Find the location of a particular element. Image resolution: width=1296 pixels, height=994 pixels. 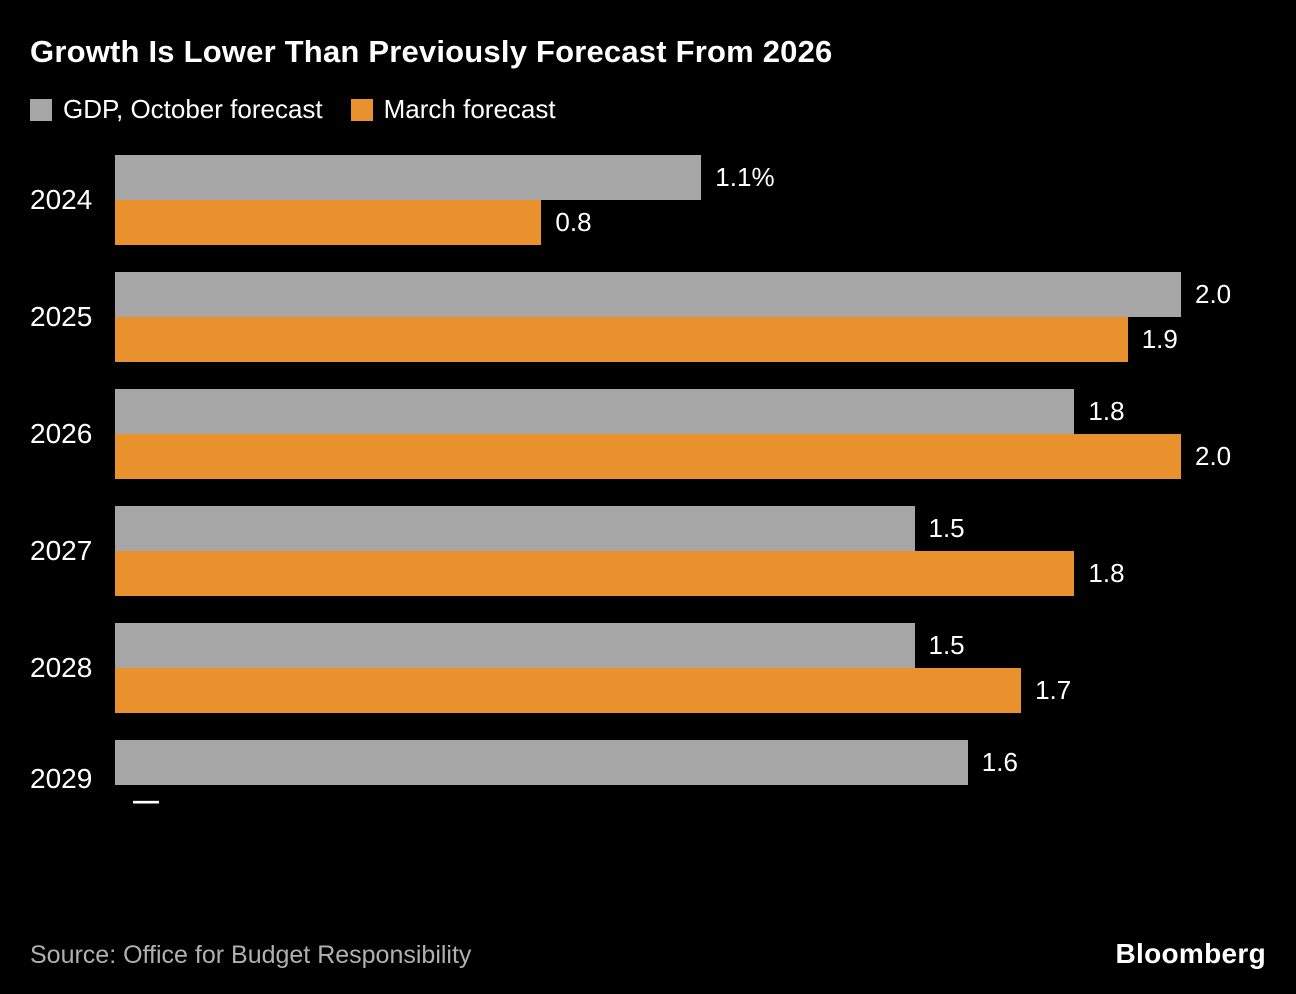

bar-line: 1.6 is located at coordinates (648, 762).